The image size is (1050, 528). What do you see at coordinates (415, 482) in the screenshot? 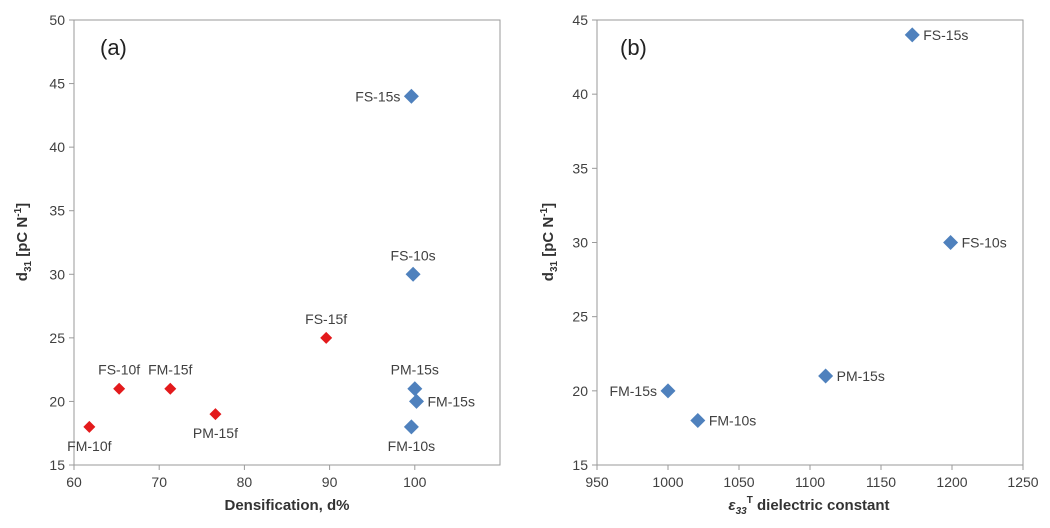
I see `x-tick-label: 100` at bounding box center [415, 482].